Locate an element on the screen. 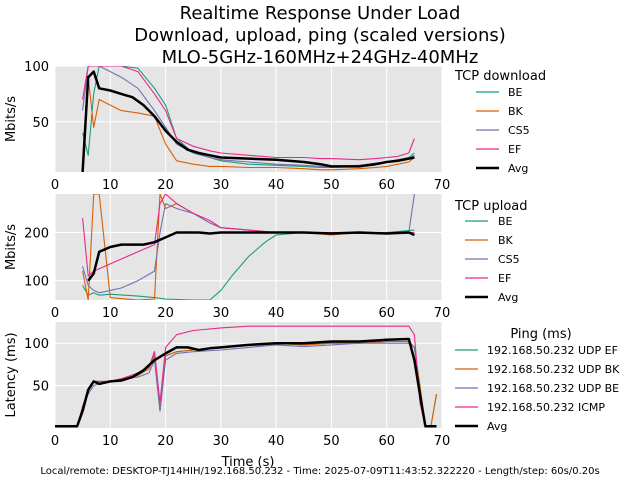  ping-legend-entry-1: 192.168.50.232 UDP BK is located at coordinates (553, 369).